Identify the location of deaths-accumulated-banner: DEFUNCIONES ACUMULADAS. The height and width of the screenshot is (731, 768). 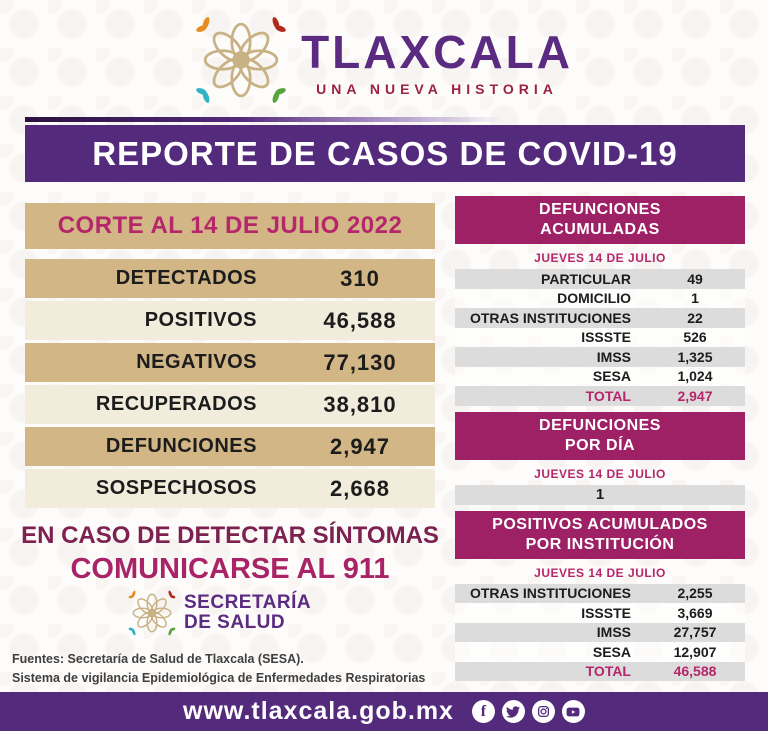
(600, 220).